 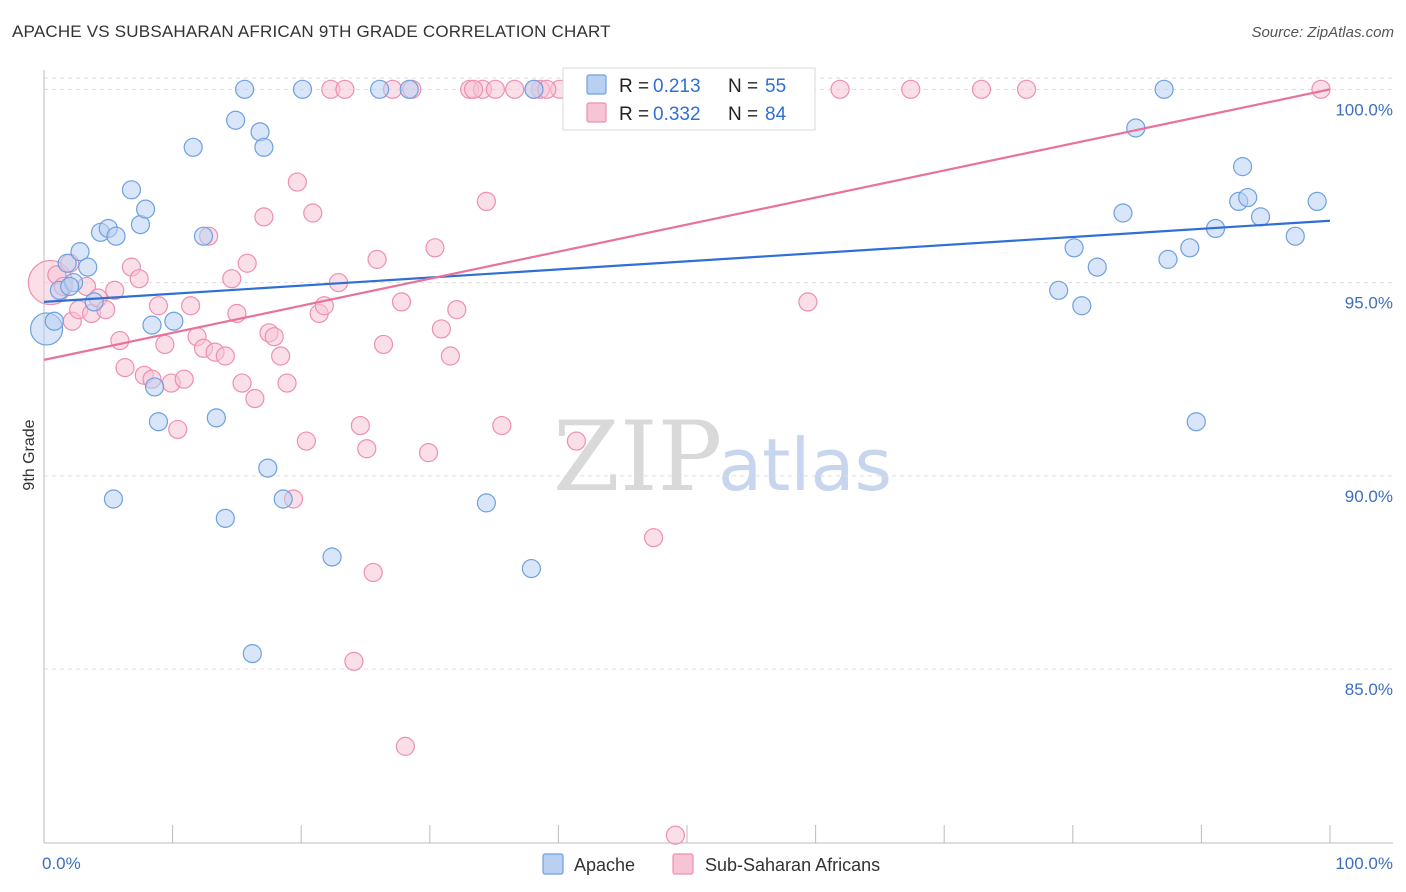 I want to click on legend-subsaharan-r-label: R =, so click(x=634, y=114).